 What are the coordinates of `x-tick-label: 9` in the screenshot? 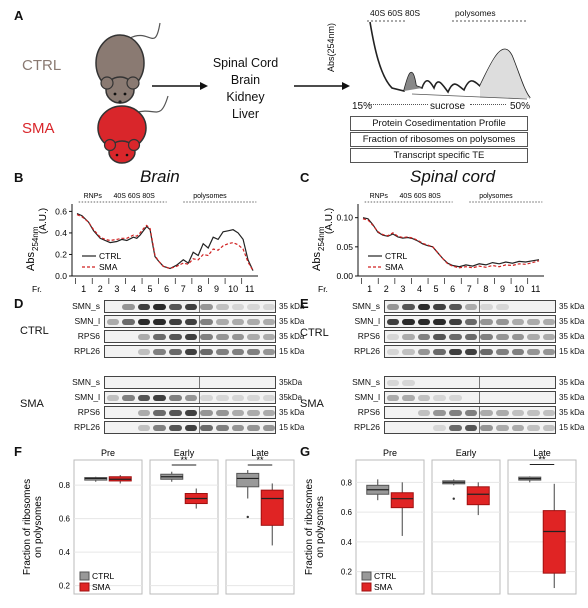 It's located at (216, 289).